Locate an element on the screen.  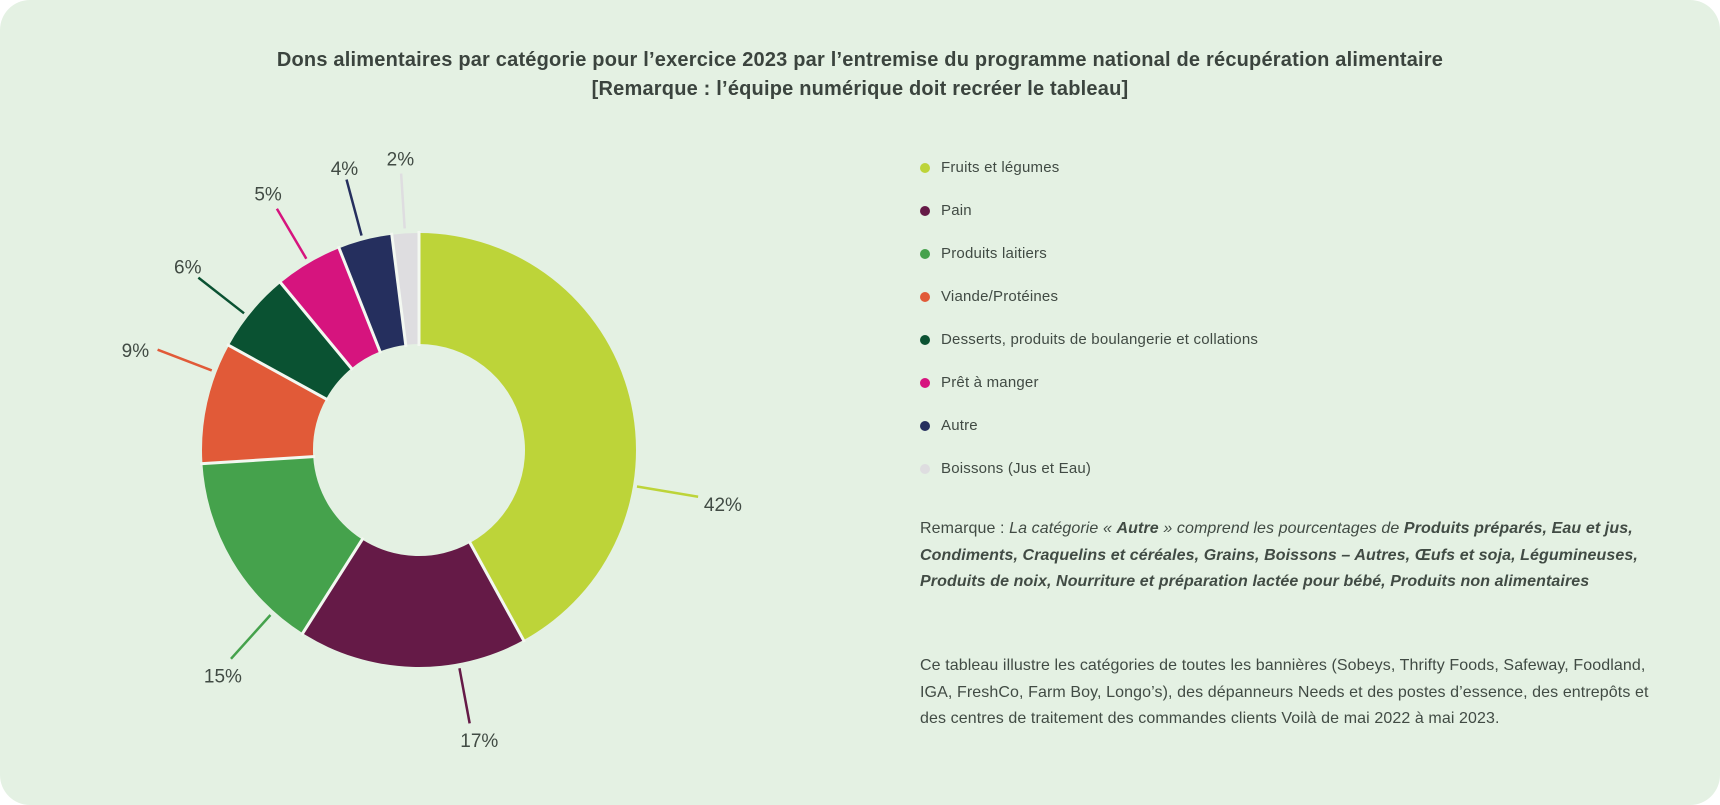
percent-label: 5% is located at coordinates (268, 194).